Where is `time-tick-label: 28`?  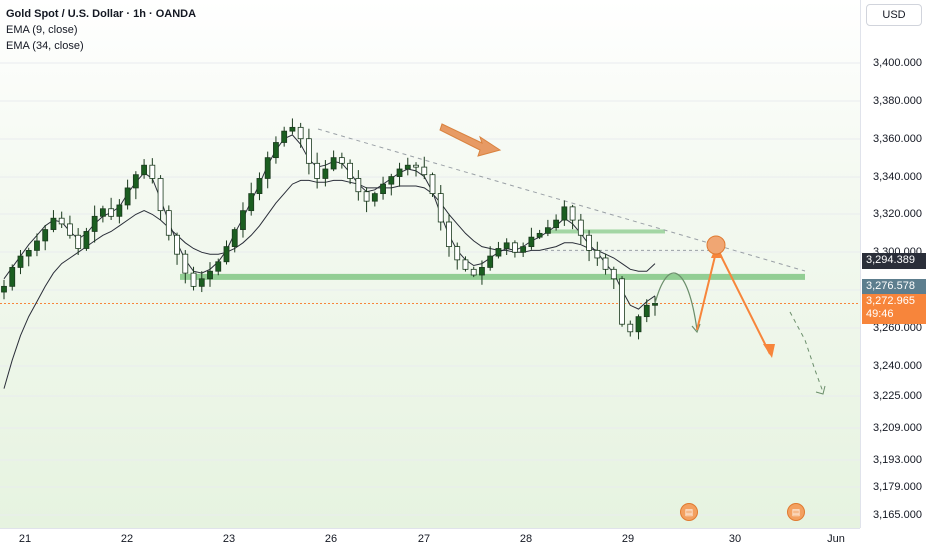 time-tick-label: 28 is located at coordinates (526, 539).